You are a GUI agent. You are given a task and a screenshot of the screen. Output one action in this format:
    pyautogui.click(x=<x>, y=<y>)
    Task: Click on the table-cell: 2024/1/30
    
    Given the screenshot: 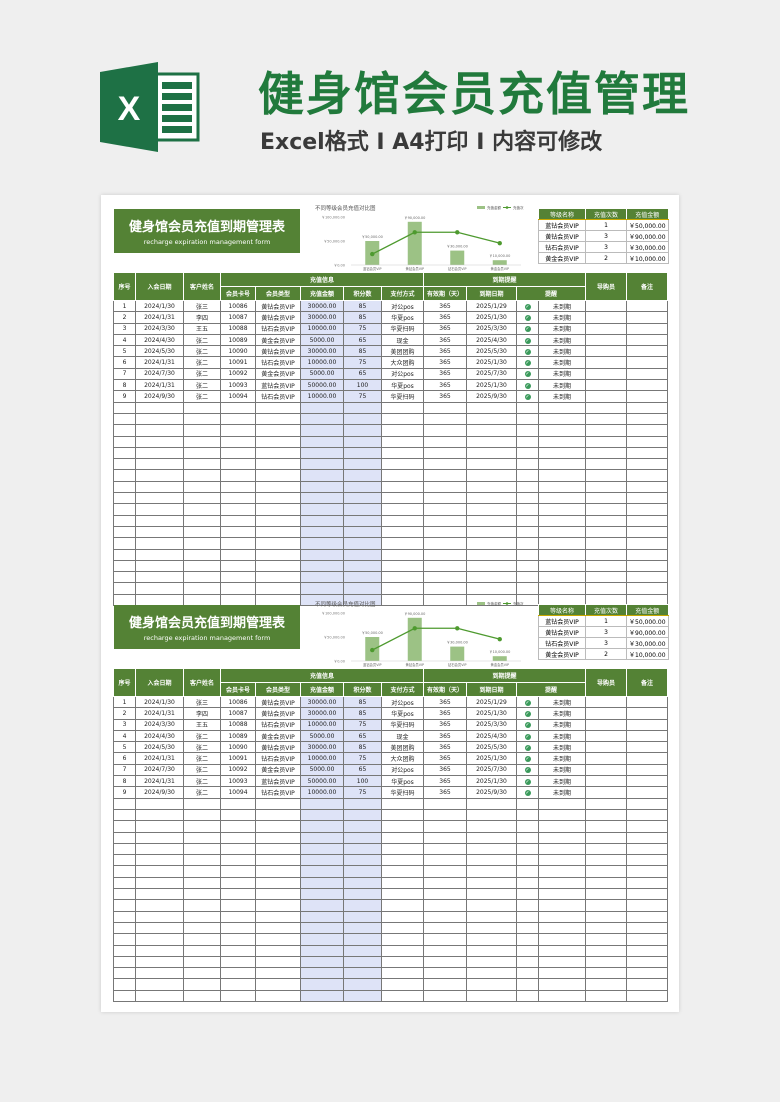 What is the action you would take?
    pyautogui.click(x=159, y=306)
    